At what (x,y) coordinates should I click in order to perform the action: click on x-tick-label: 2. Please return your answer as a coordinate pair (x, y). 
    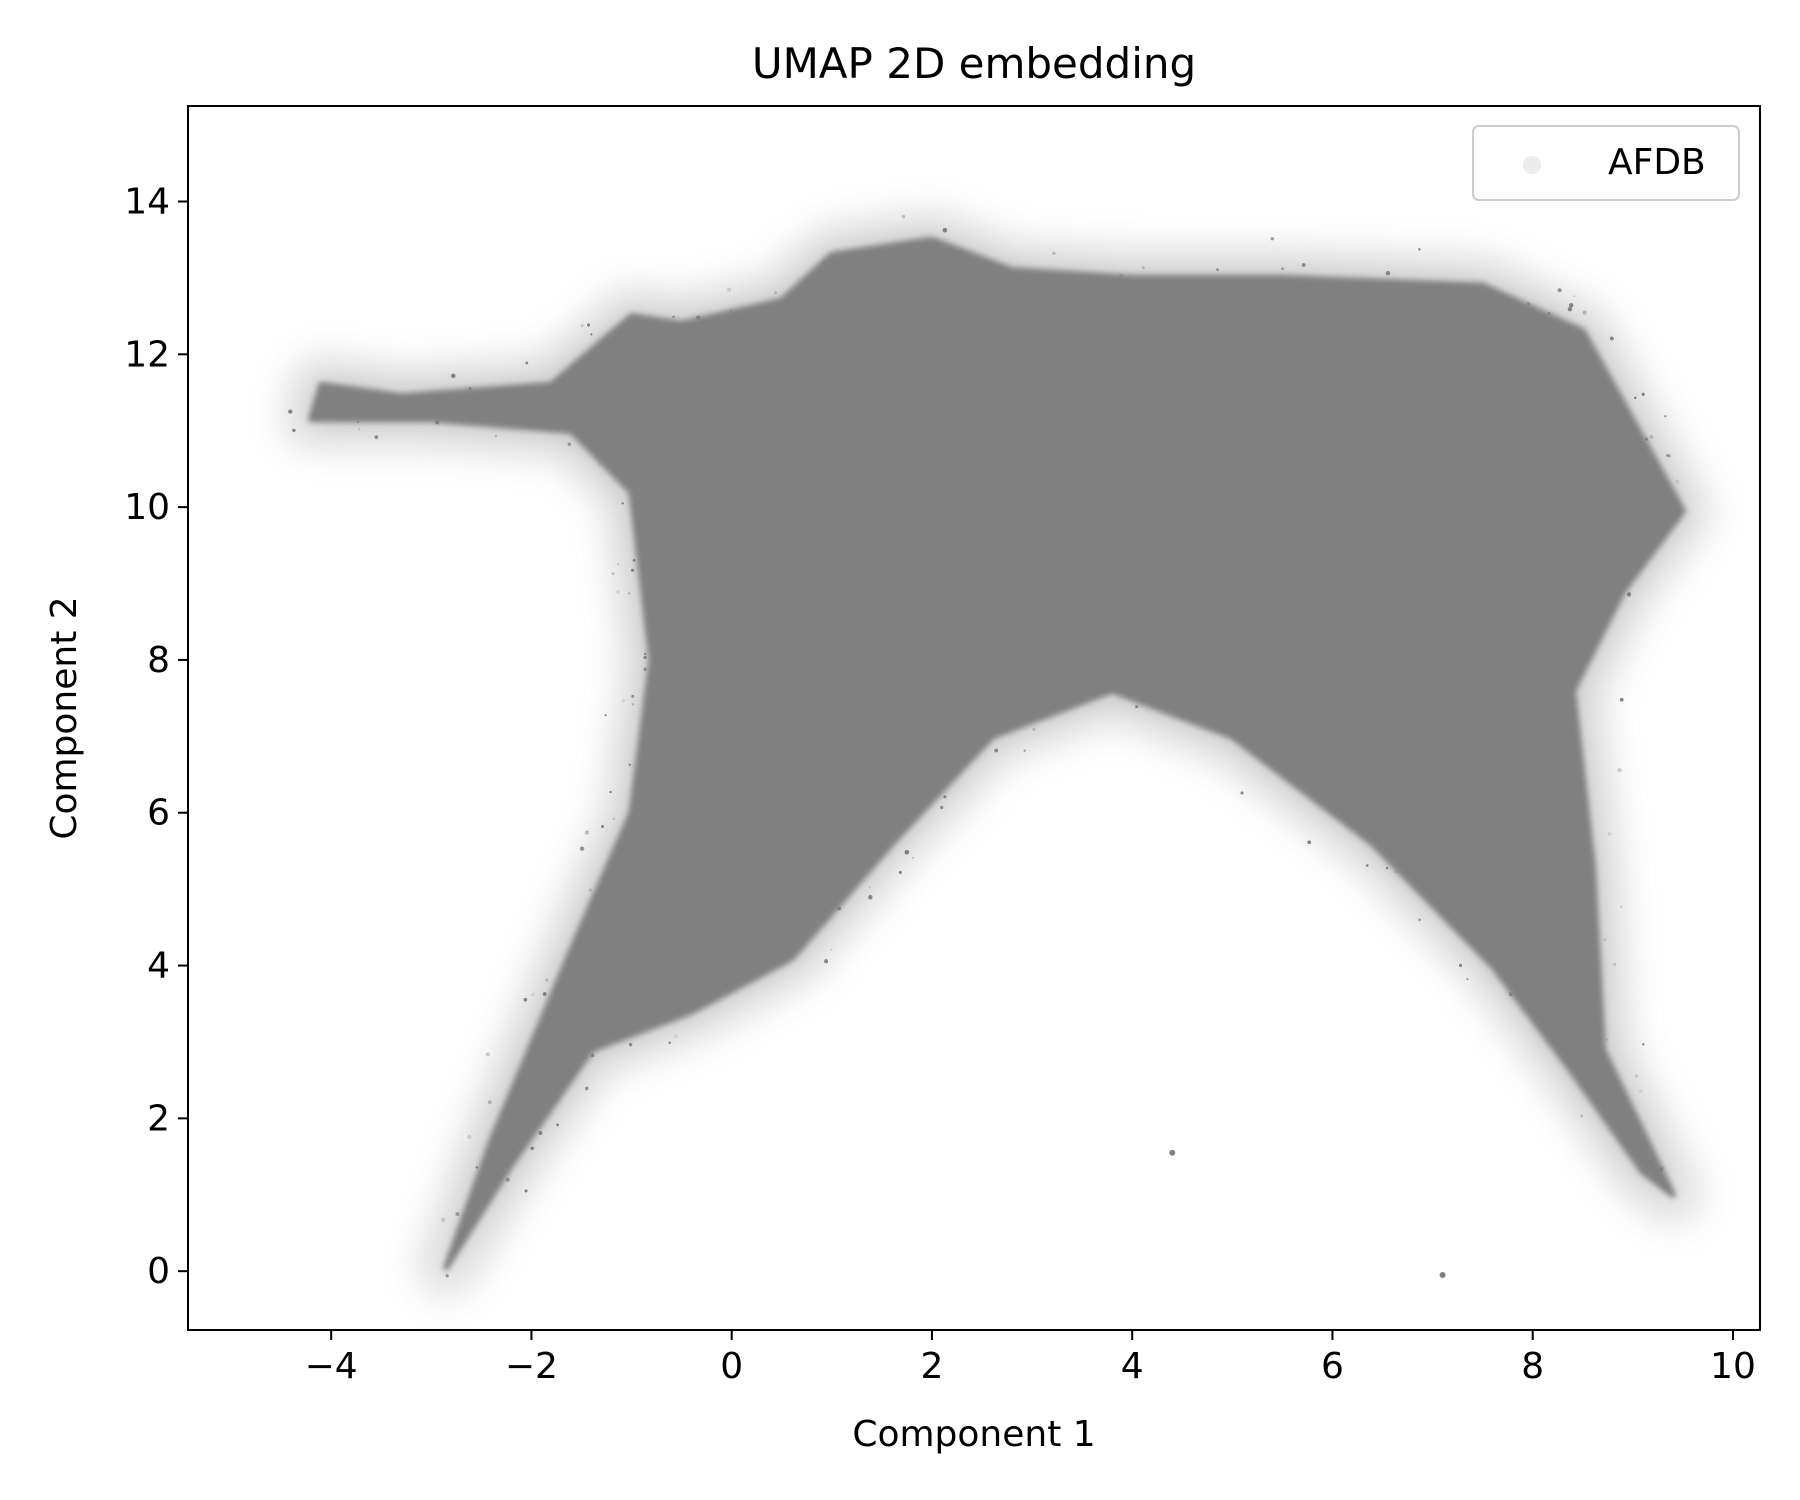
    Looking at the image, I should click on (931, 1366).